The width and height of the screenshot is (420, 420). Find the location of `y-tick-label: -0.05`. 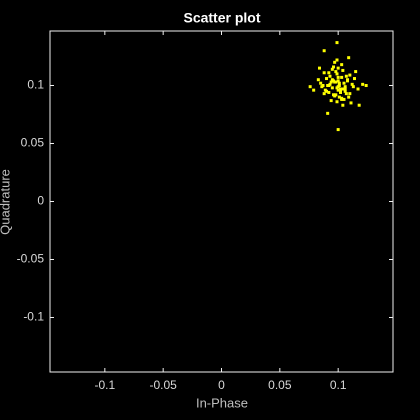

y-tick-label: -0.05 is located at coordinates (31, 259).